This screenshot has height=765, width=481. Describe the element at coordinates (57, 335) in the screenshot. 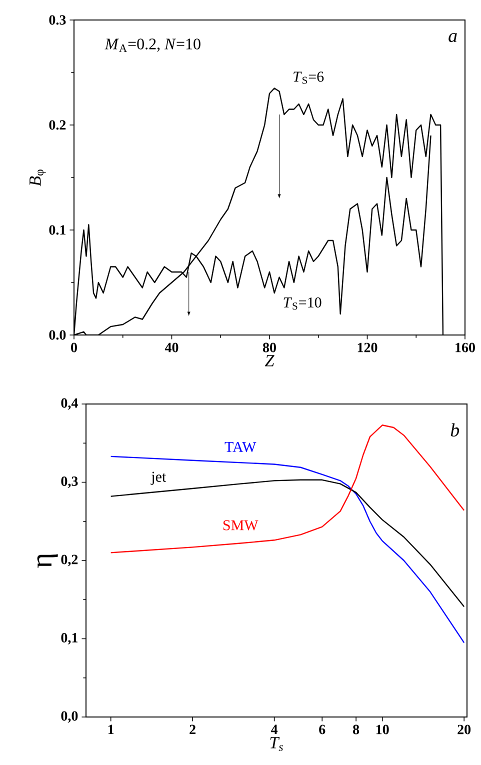

I see `y-tick-label: 0.0` at that location.